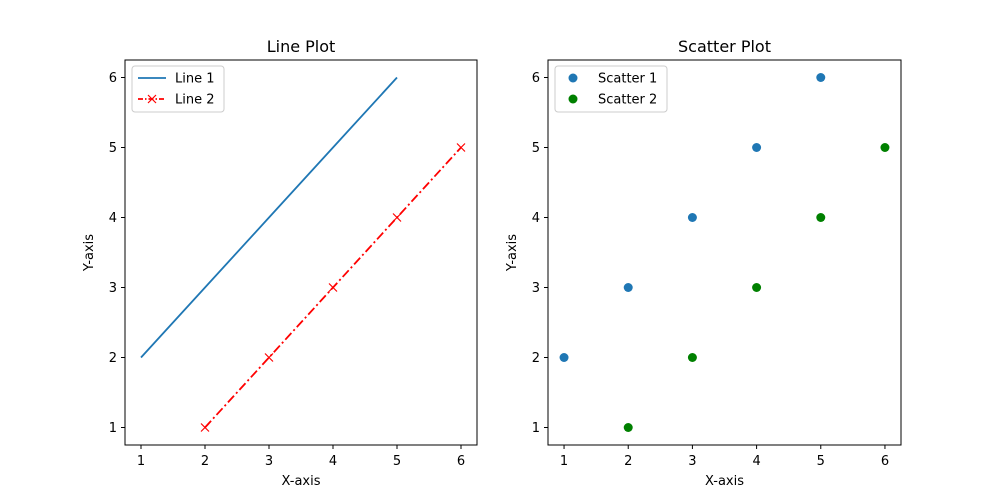  Describe the element at coordinates (536, 78) in the screenshot. I see `scatter-plot-y-tick-label: 6` at that location.